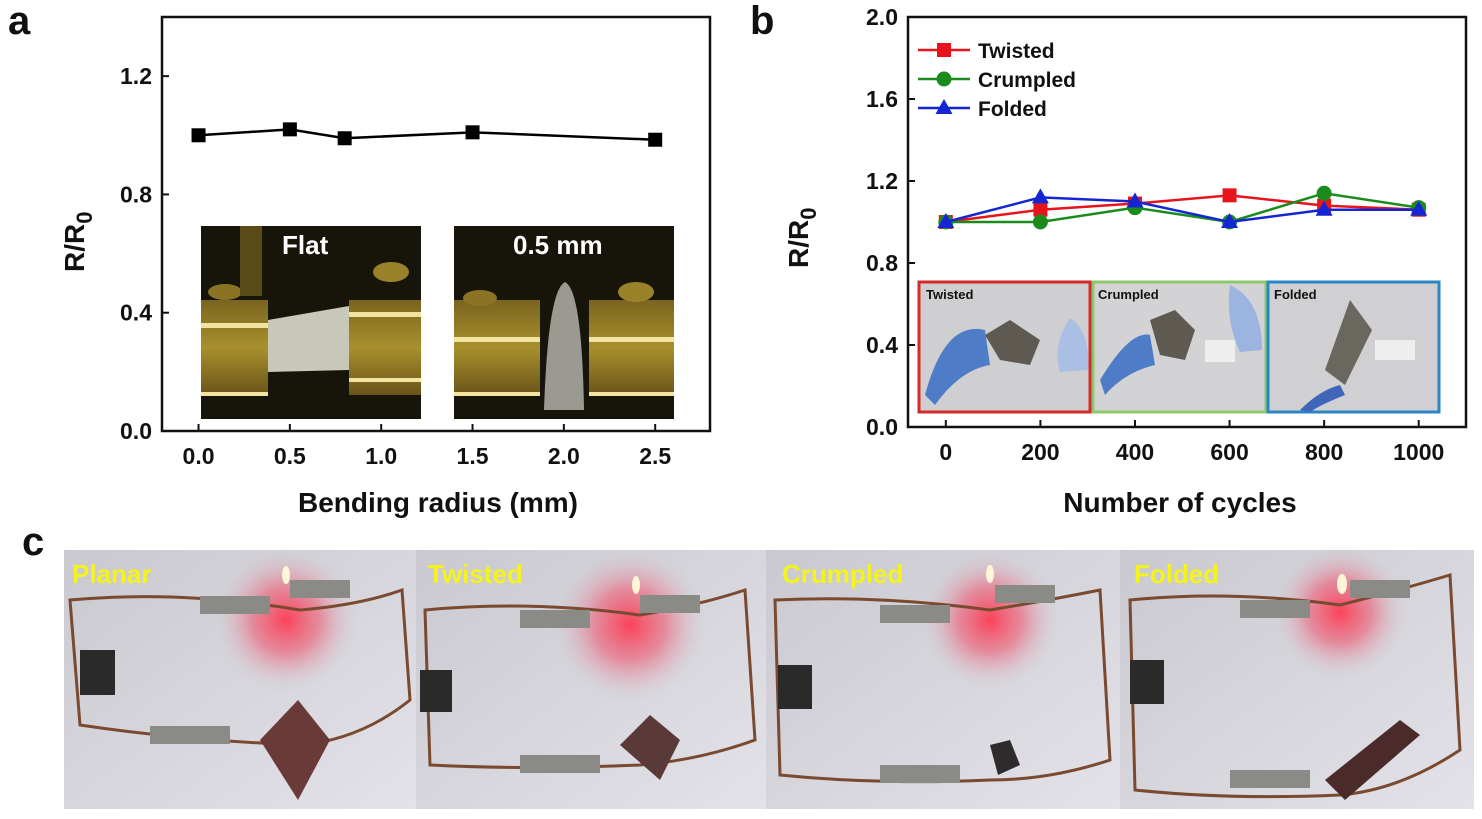 Image resolution: width=1482 pixels, height=819 pixels. Describe the element at coordinates (1176, 574) in the screenshot. I see `photo-label-folded: Folded` at that location.